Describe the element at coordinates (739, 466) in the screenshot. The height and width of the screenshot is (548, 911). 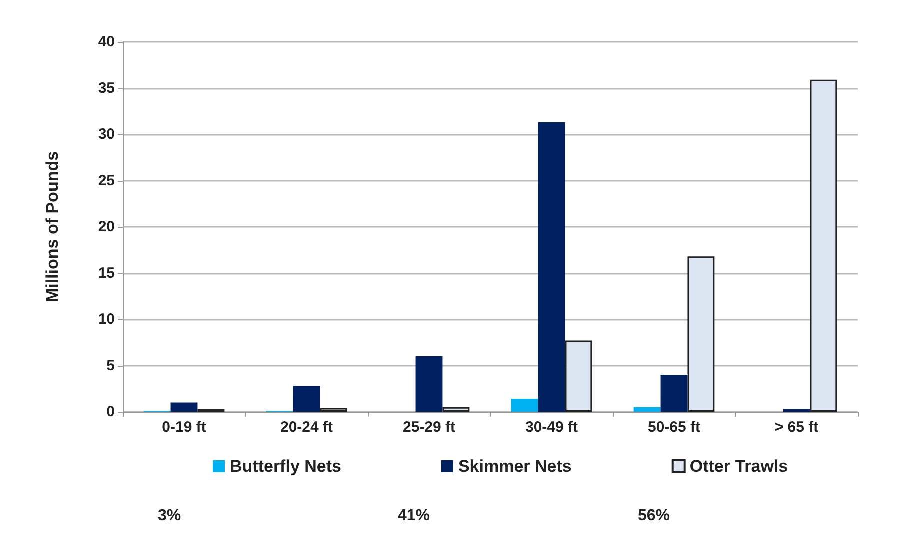
I see `legend-label: Otter Trawls` at that location.